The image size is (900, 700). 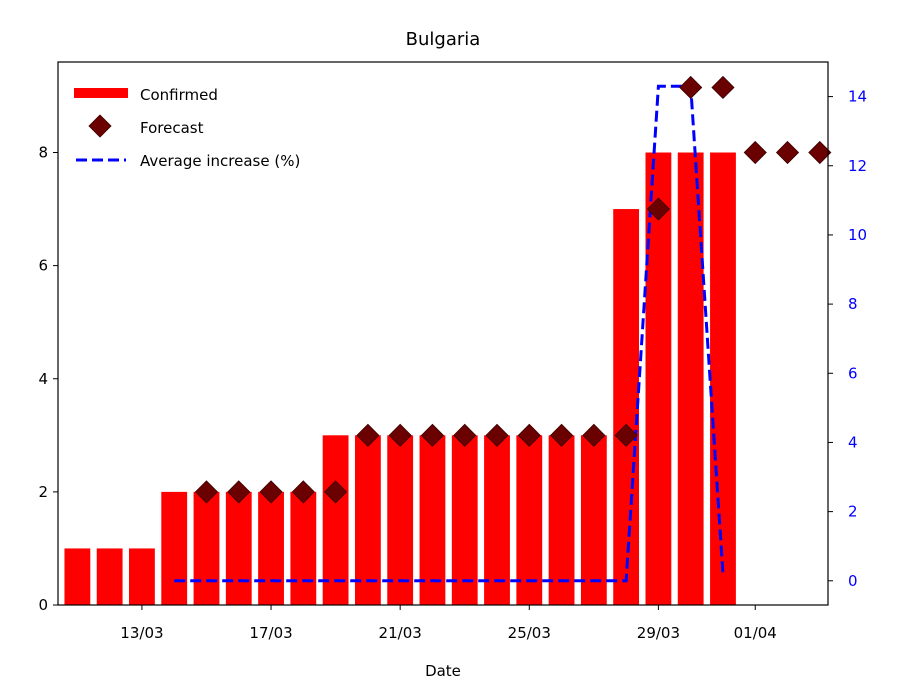 I want to click on y-right-tick-label: 6, so click(x=853, y=373).